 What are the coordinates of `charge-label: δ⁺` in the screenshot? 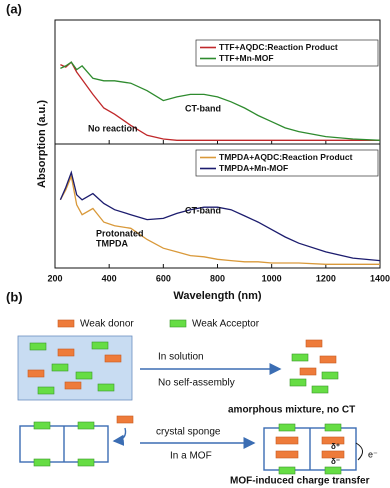 It's located at (335, 446).